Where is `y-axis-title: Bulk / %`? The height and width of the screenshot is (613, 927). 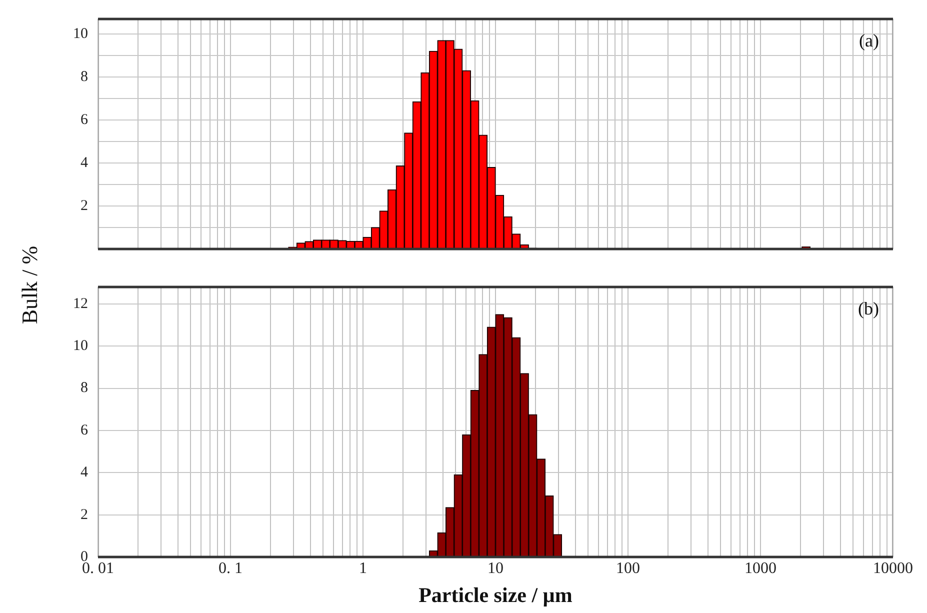
y-axis-title: Bulk / % is located at coordinates (30, 285).